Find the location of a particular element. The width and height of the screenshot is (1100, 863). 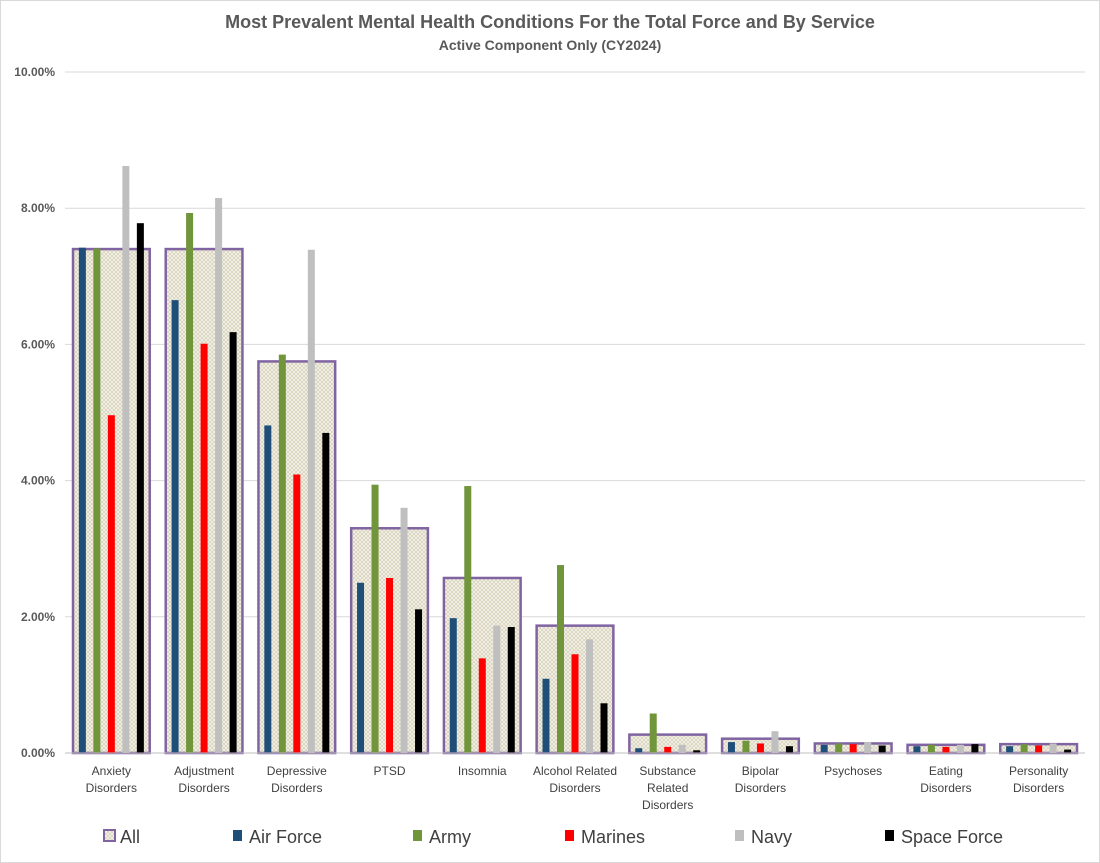

x-tick-label: Bipolar Disorders is located at coordinates (760, 779).